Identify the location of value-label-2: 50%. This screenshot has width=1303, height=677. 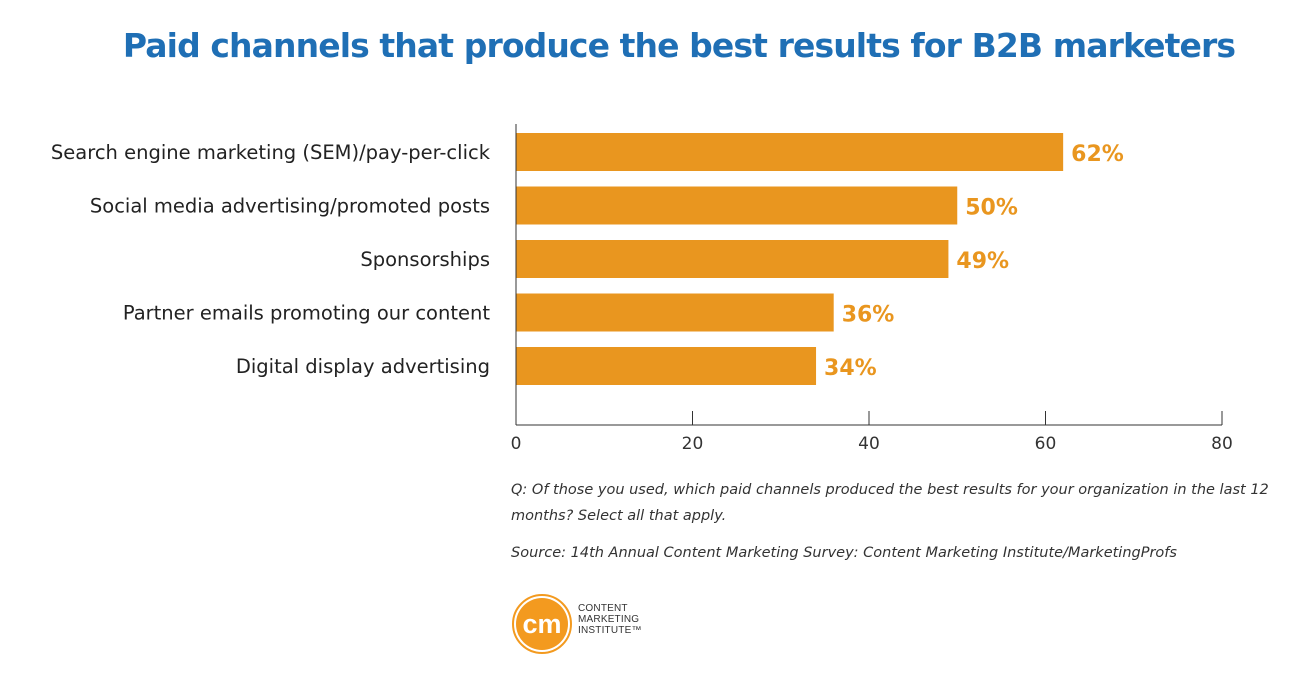
(991, 208).